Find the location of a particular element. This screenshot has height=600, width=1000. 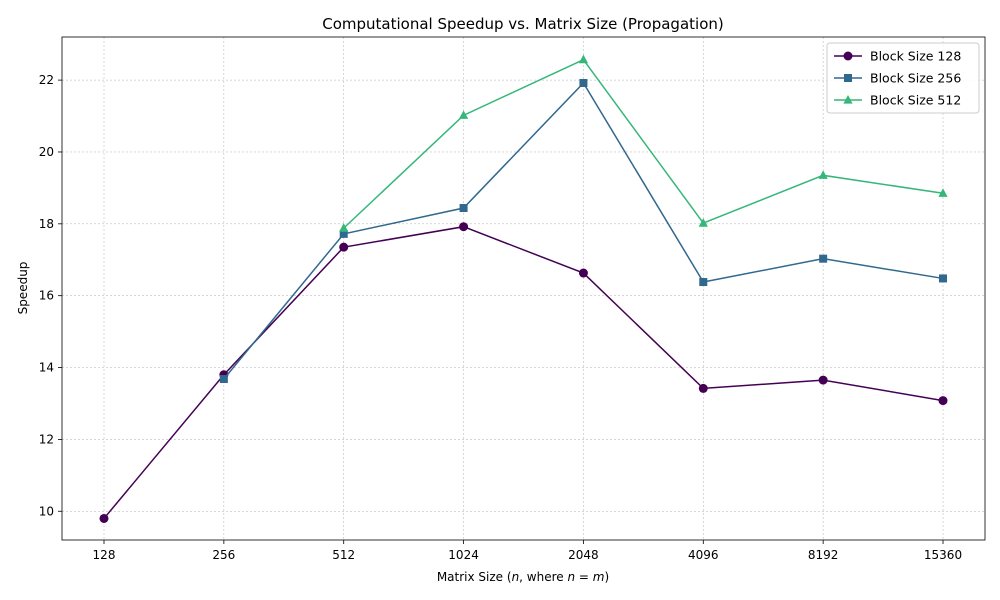

y-tick-label: 14 is located at coordinates (46, 368).